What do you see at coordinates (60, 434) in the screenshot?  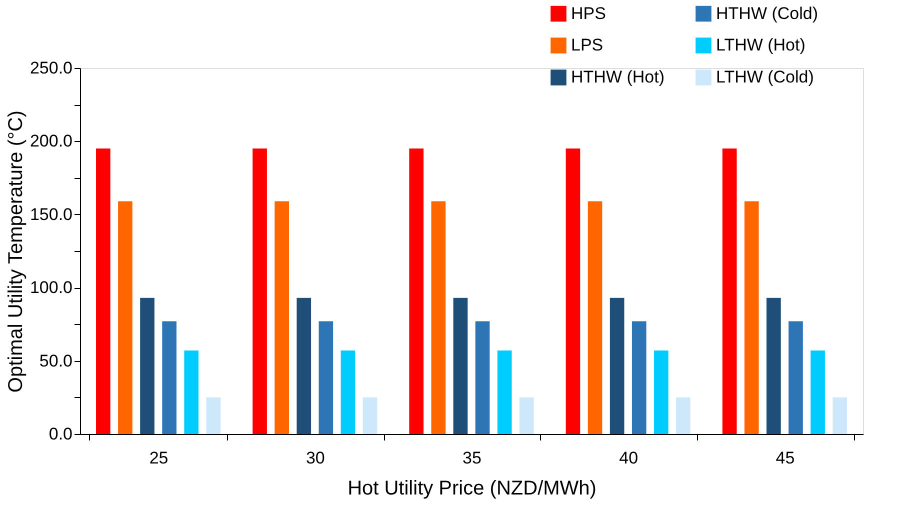 I see `y-tick-label: 0.0` at bounding box center [60, 434].